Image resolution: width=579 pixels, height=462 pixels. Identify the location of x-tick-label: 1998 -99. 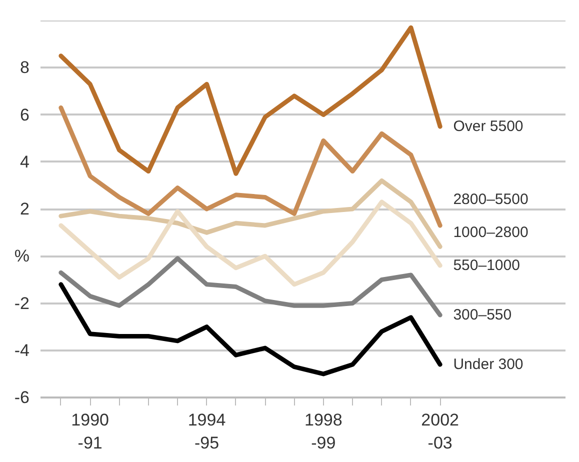
(323, 431).